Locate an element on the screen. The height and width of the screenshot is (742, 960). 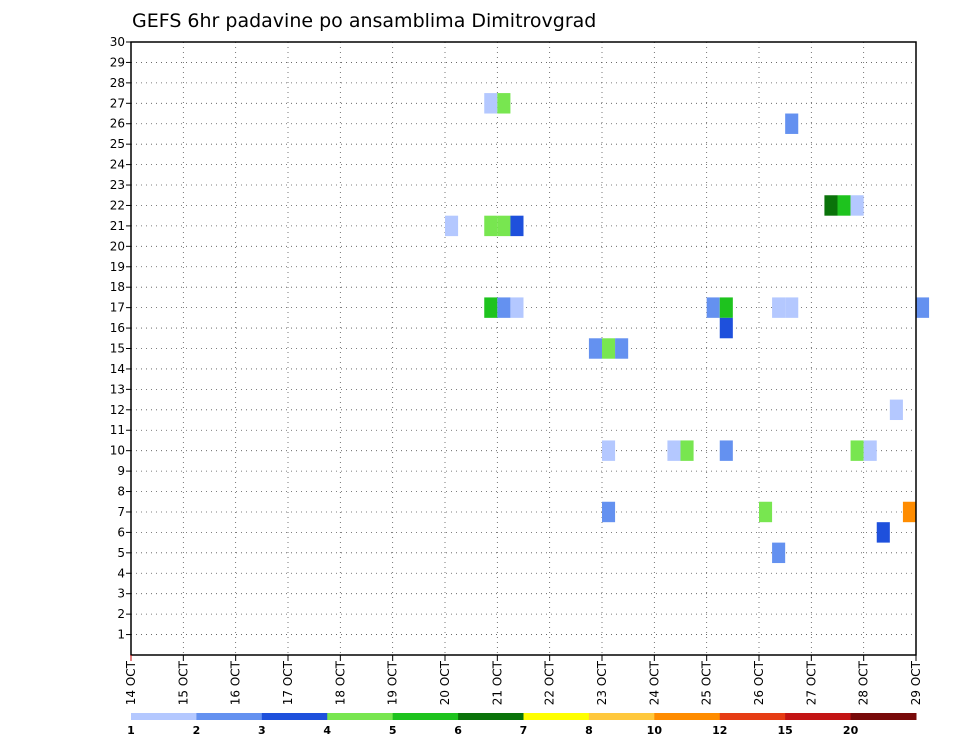
y-tick-label: 8 is located at coordinates (121, 492).